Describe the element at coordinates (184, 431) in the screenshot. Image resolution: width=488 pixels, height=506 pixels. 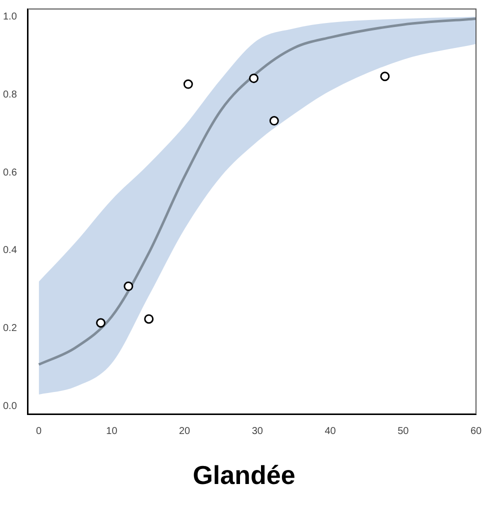
I see `x-tick-label: 20` at that location.